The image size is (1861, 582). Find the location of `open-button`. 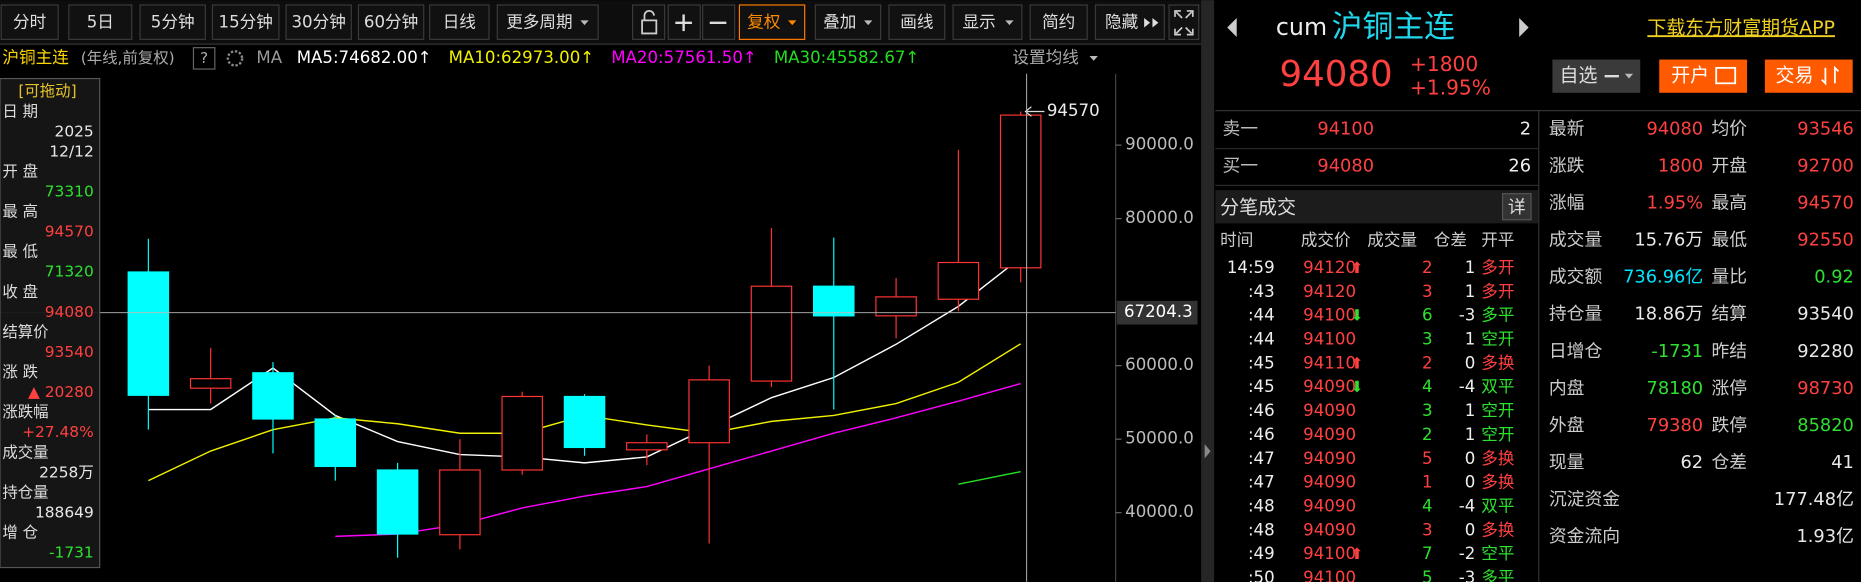

open-button is located at coordinates (1703, 76).